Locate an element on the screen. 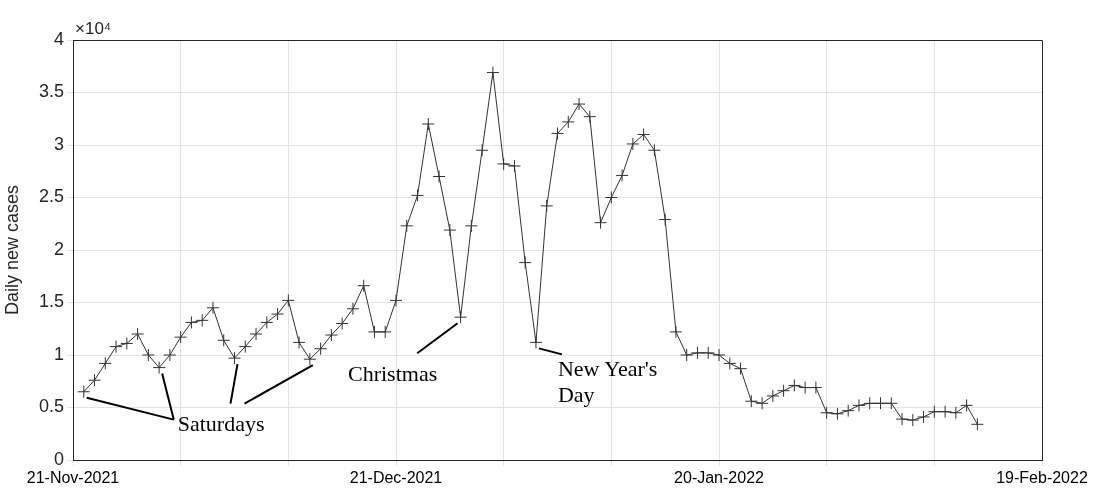  y-tick-label: 1.5 is located at coordinates (51, 301).